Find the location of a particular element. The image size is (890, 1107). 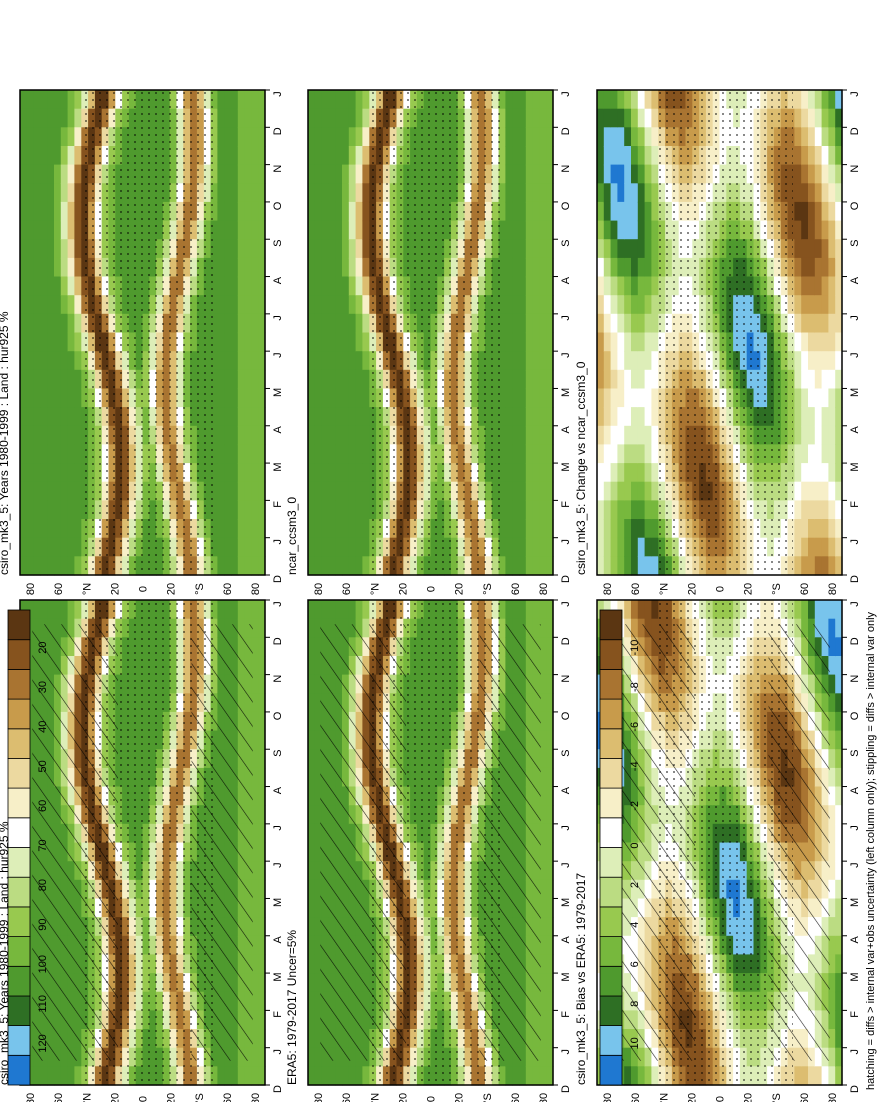

month-label: J is located at coordinates (855, 604).